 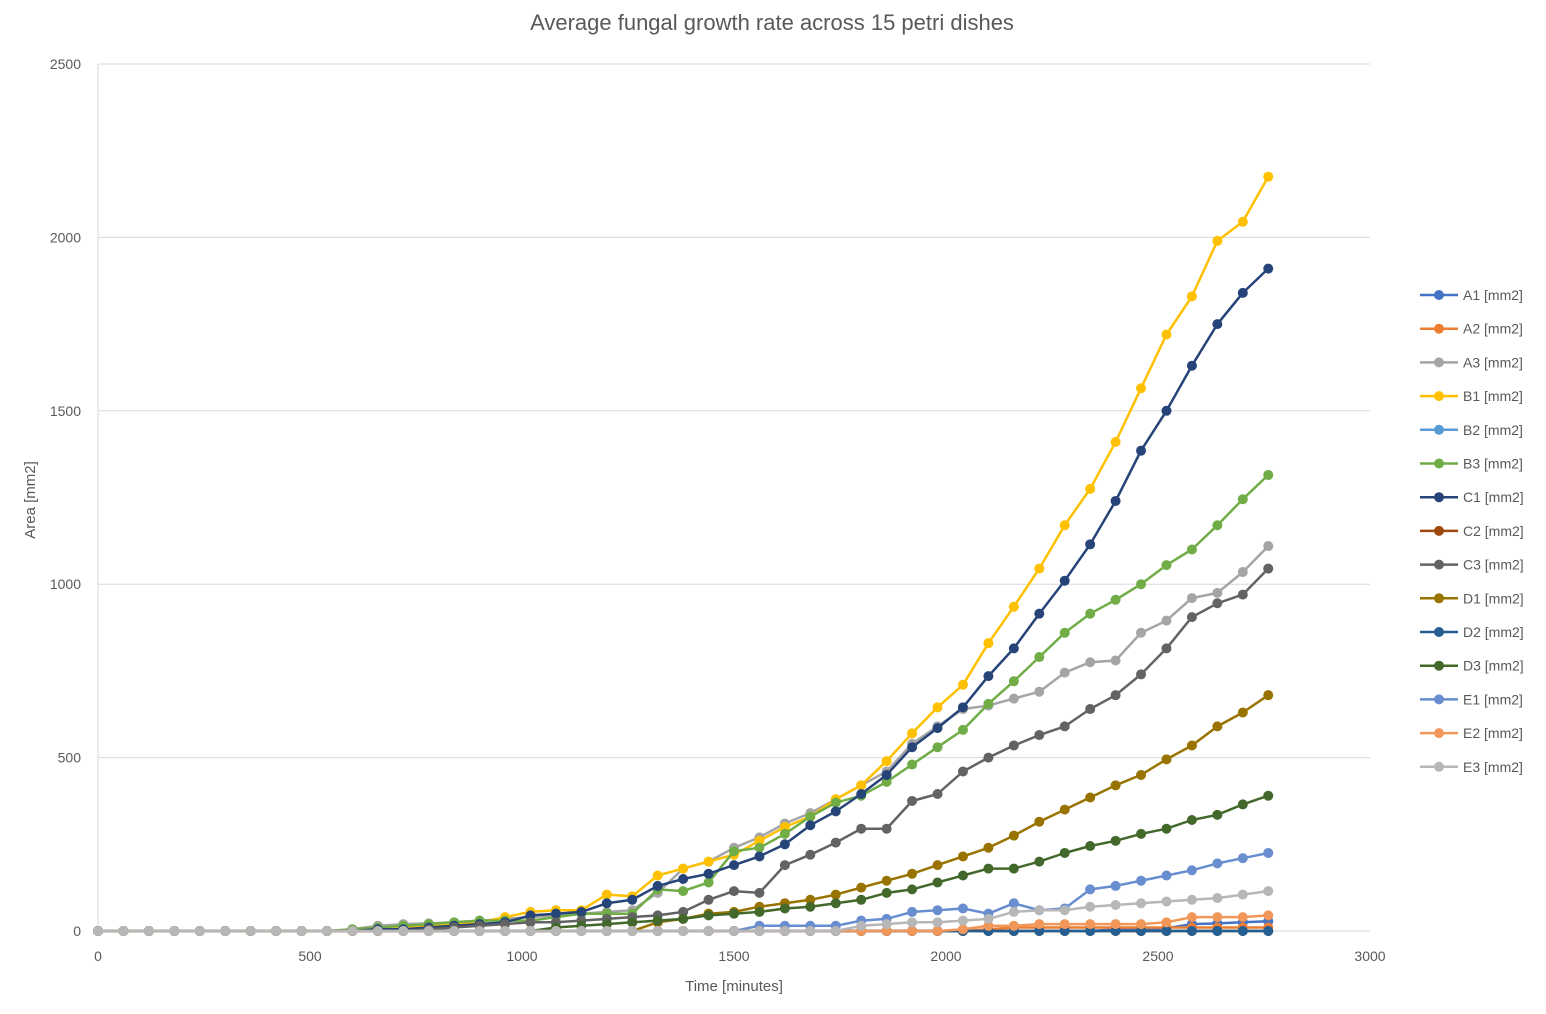 What do you see at coordinates (65, 64) in the screenshot?
I see `y-tick-label: 2500` at bounding box center [65, 64].